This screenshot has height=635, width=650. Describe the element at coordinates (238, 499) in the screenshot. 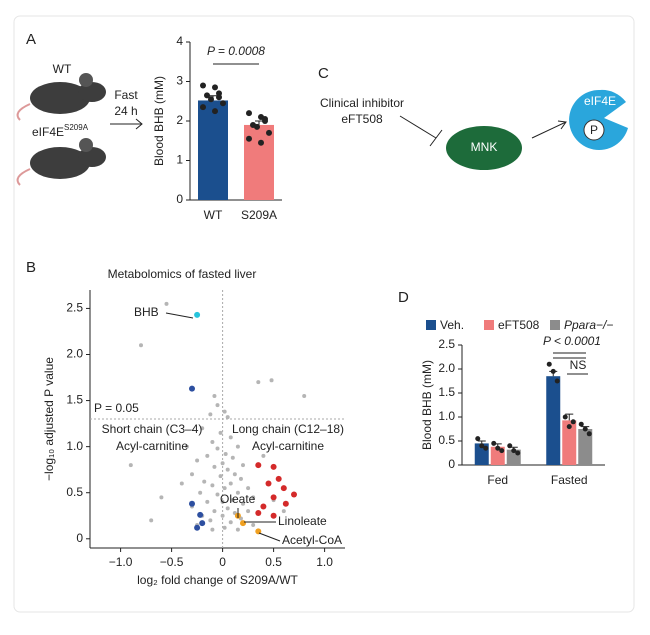

I see `annotation: Oleate` at that location.